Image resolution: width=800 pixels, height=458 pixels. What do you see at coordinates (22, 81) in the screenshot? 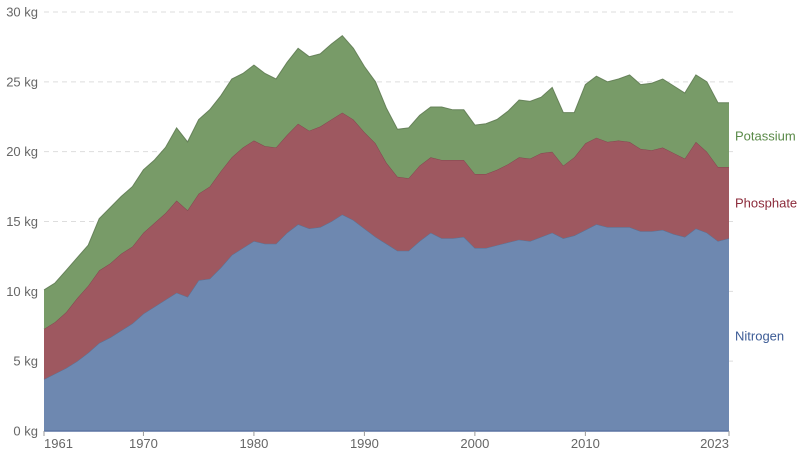
I see `y-tick-label: 25 kg` at bounding box center [22, 81].